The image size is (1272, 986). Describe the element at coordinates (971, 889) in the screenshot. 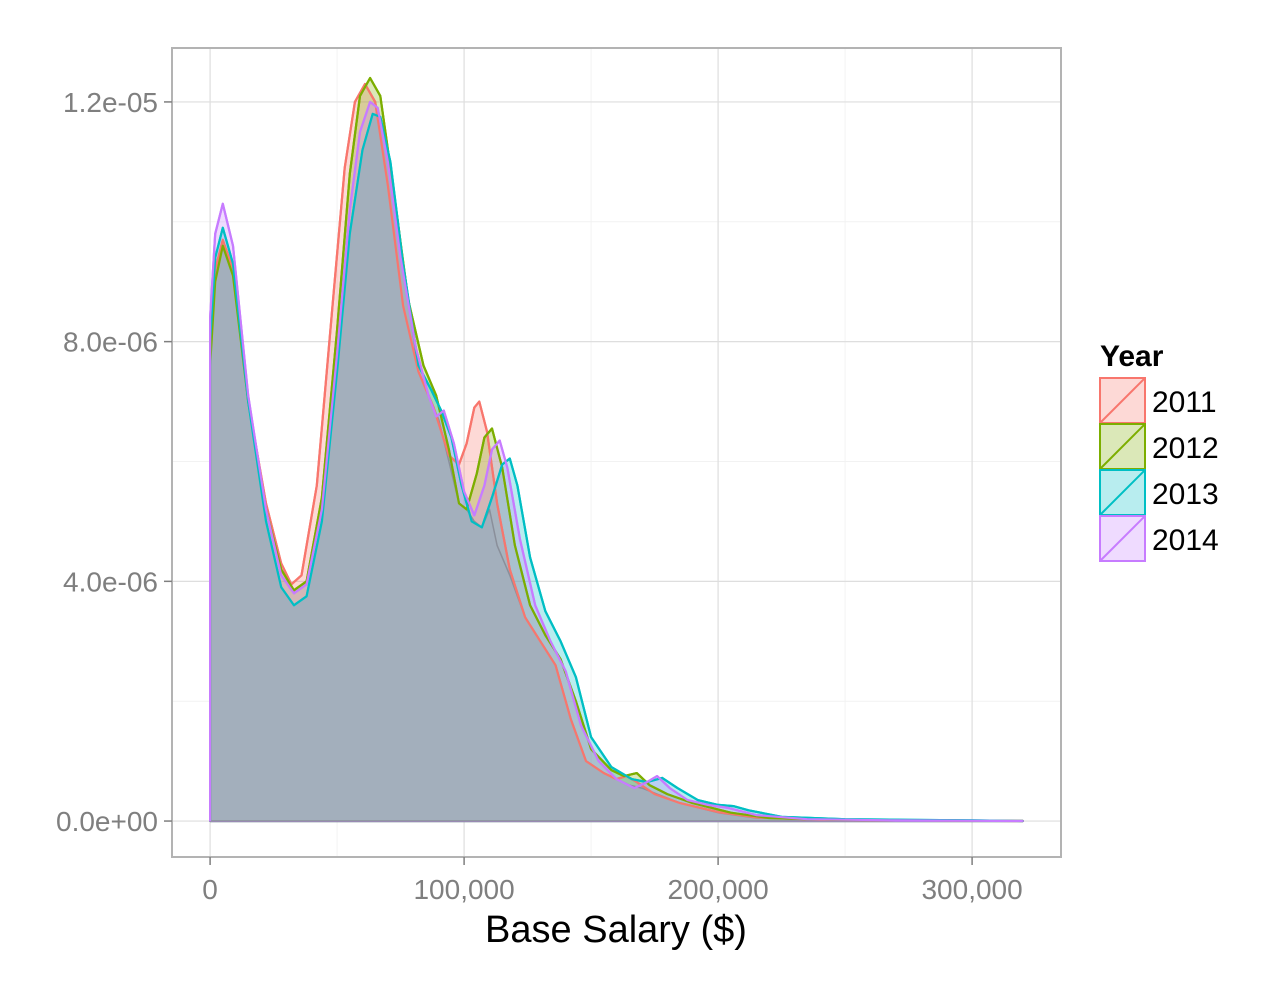

I see `x-tick-label: 300,000` at that location.